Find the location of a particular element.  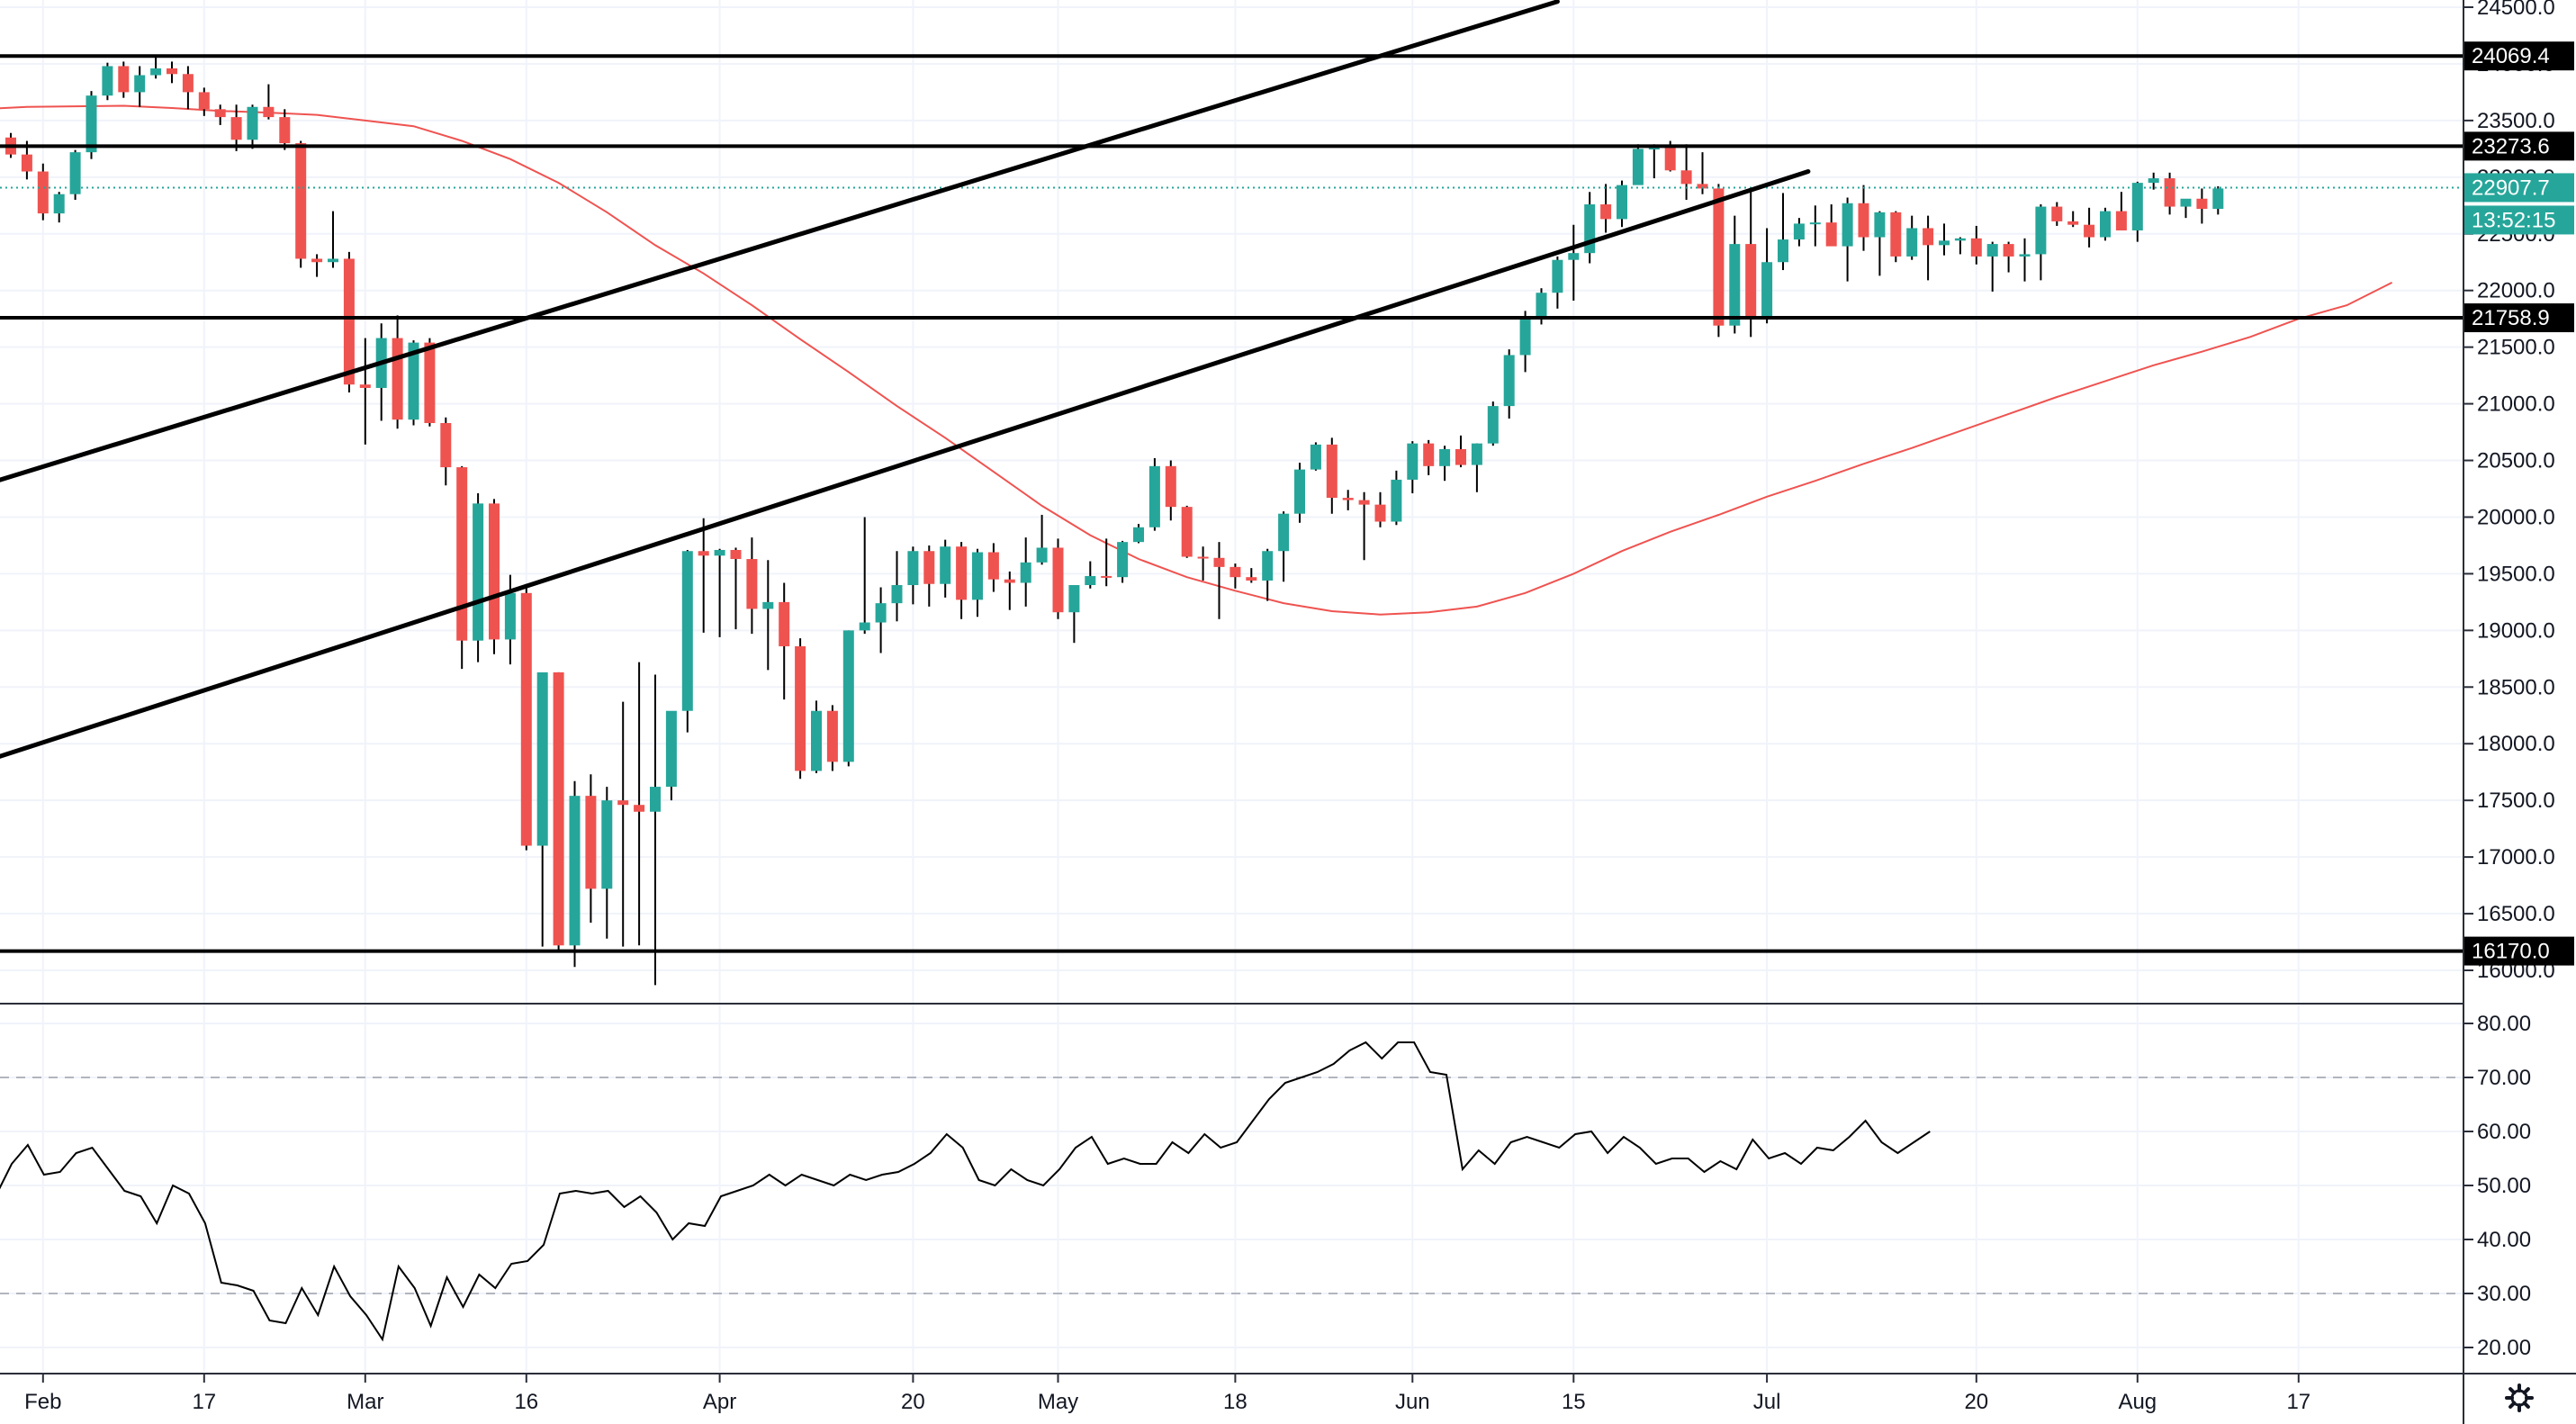

price-tick-label: 17000.0 is located at coordinates (2516, 857).